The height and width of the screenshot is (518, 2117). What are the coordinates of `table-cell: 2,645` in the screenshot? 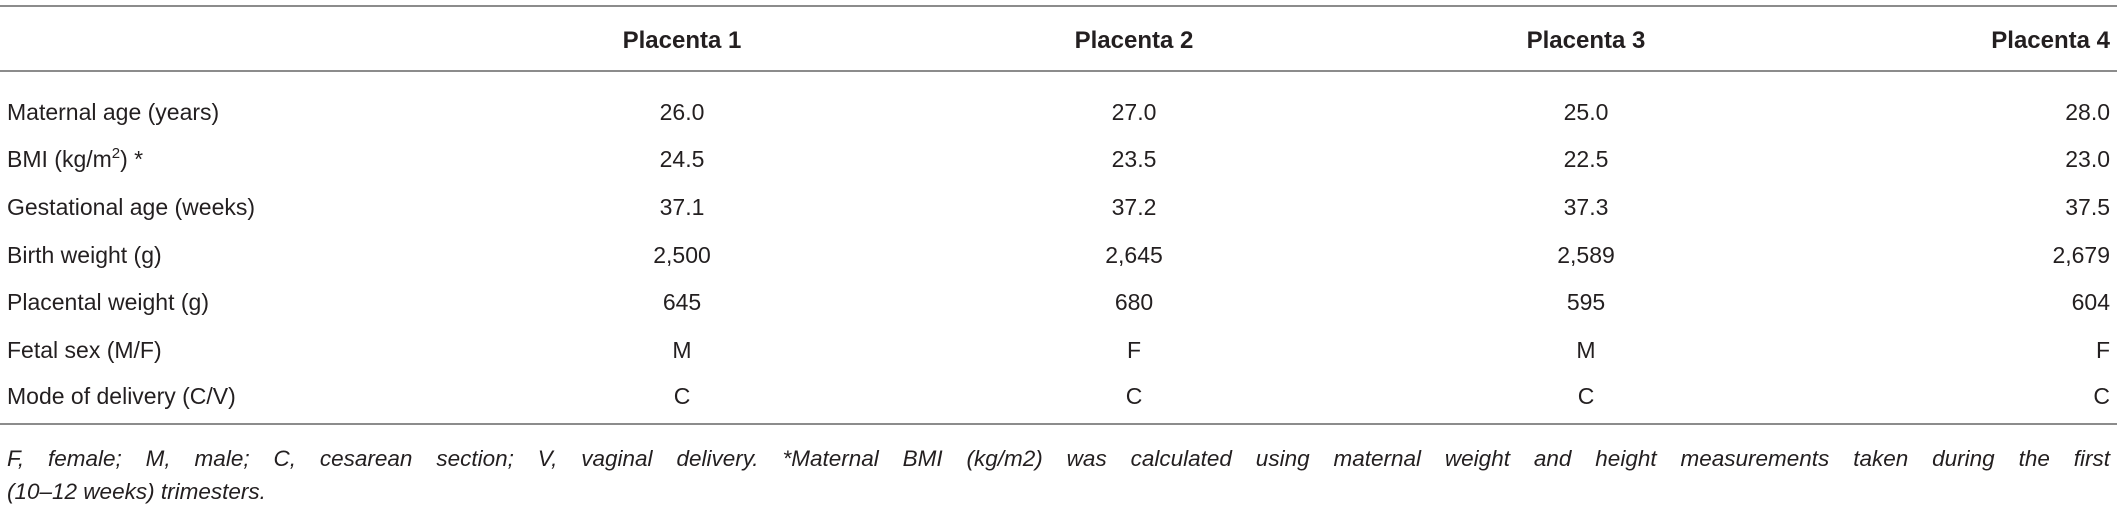 It's located at (1134, 255).